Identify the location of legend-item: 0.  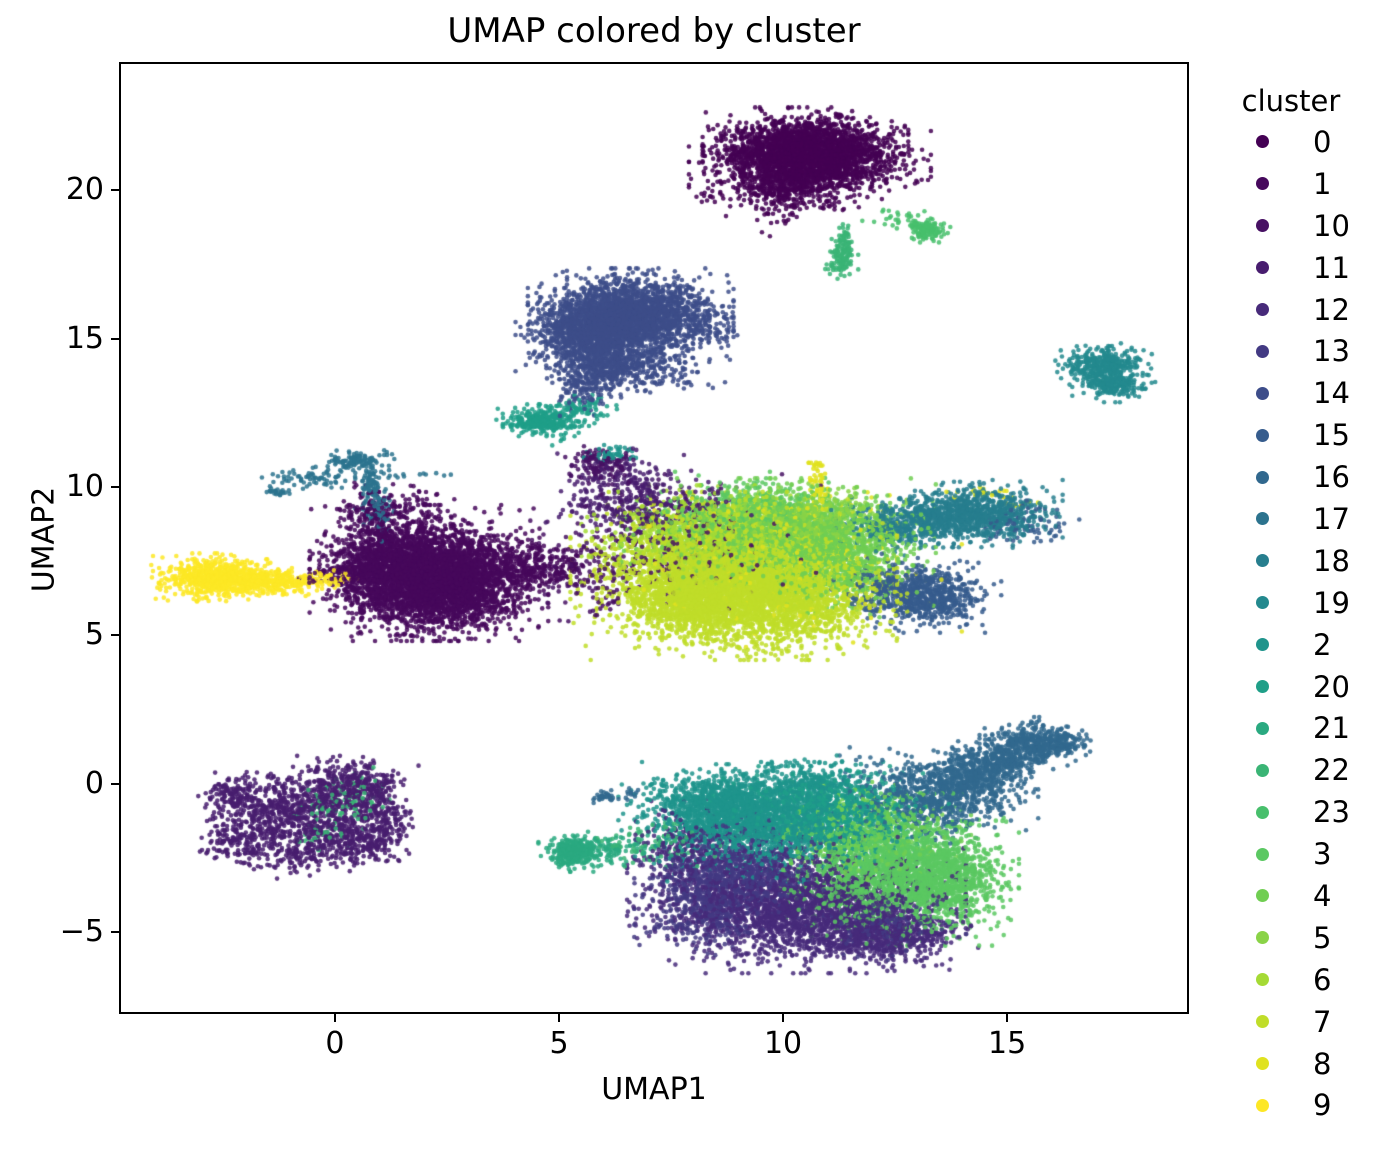
(1303, 142).